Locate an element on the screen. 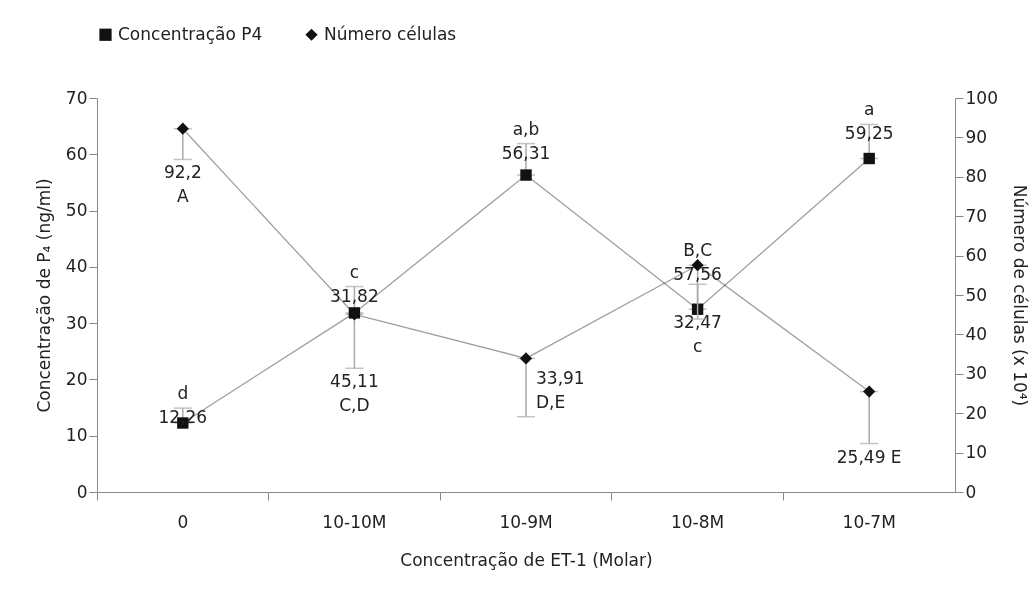 This screenshot has height=590, width=1036. y2-tick-label: 40 is located at coordinates (976, 333).